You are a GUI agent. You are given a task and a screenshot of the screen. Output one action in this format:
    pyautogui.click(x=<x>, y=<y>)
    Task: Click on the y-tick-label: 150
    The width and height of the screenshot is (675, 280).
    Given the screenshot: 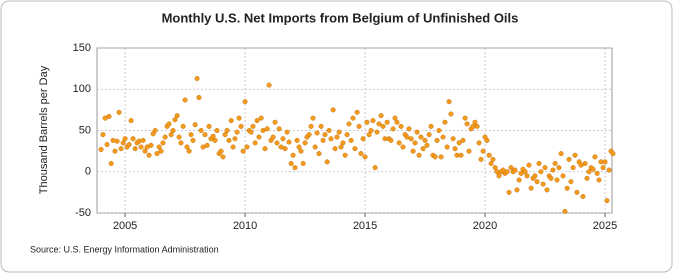 What is the action you would take?
    pyautogui.click(x=82, y=48)
    